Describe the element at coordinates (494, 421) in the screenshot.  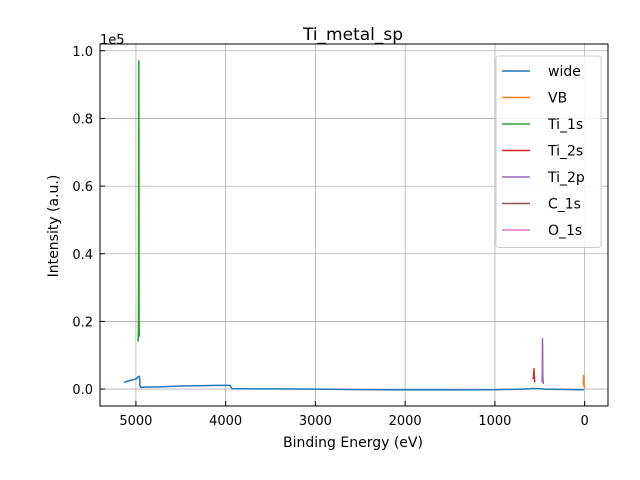
I see `x-tick-label: 1000` at that location.